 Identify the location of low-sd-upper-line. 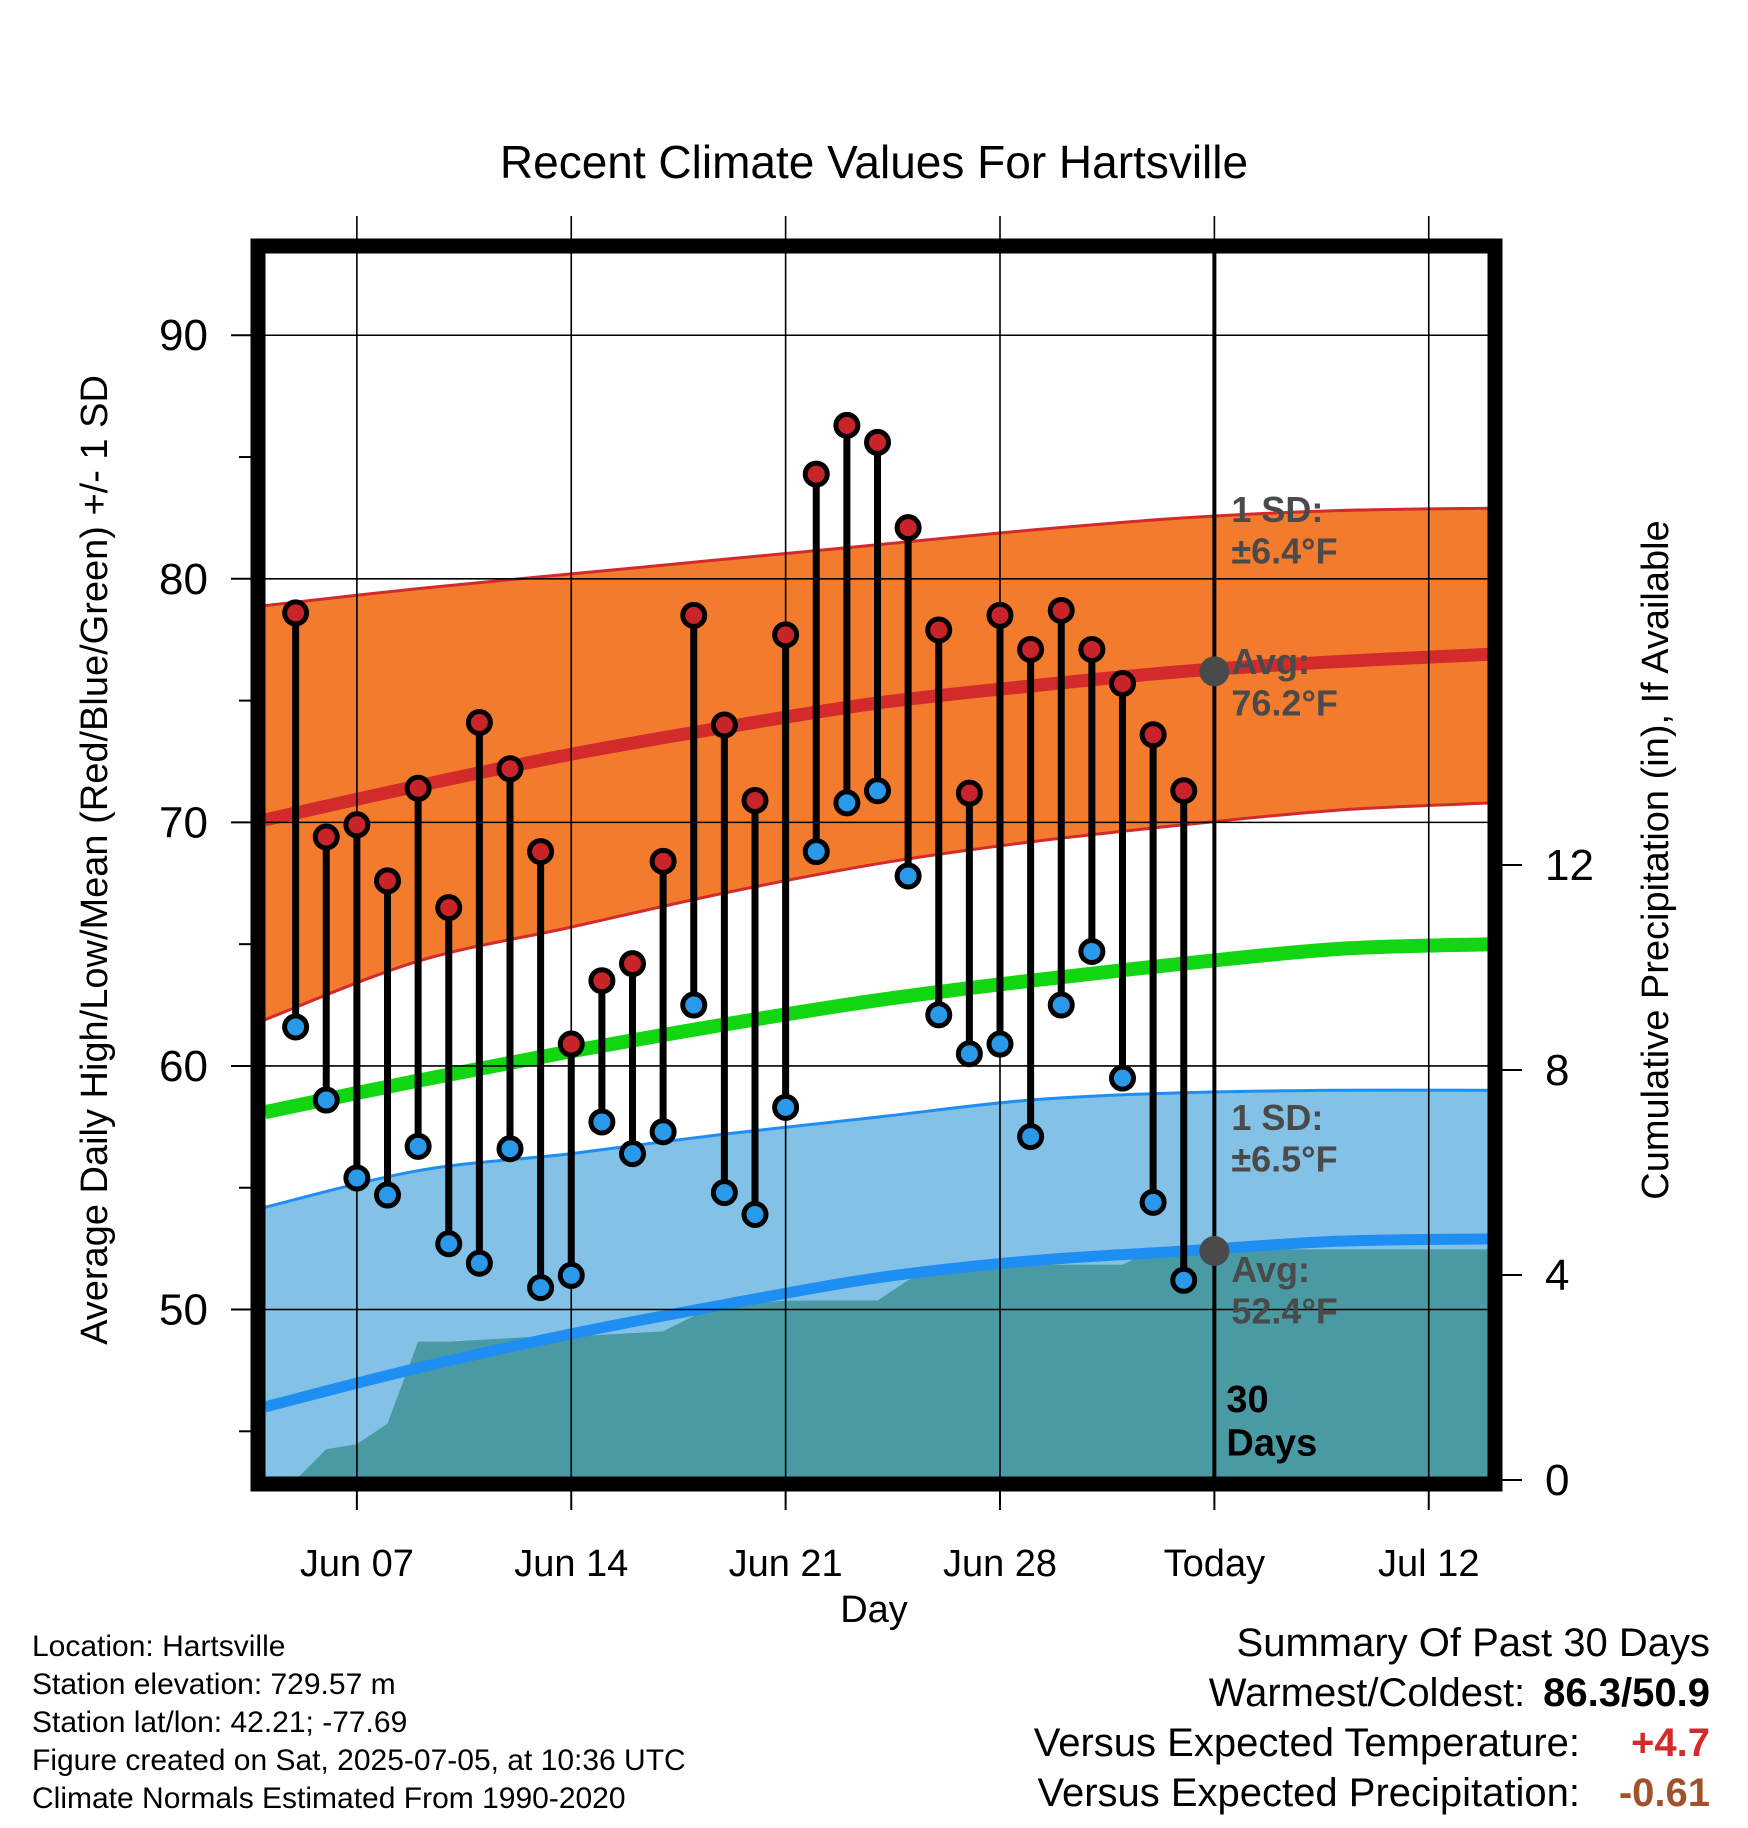
(877, 1148).